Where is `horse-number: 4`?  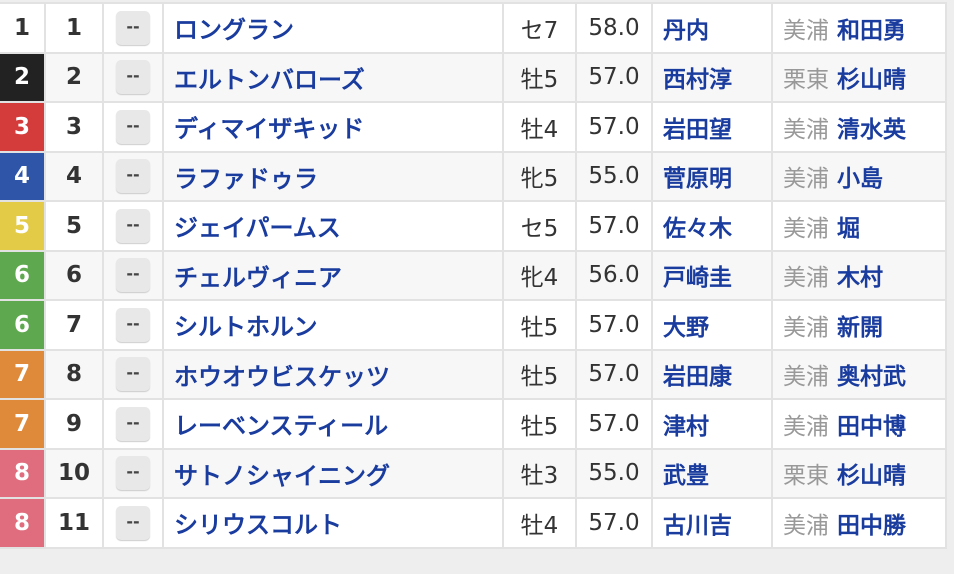
horse-number: 4 is located at coordinates (74, 176).